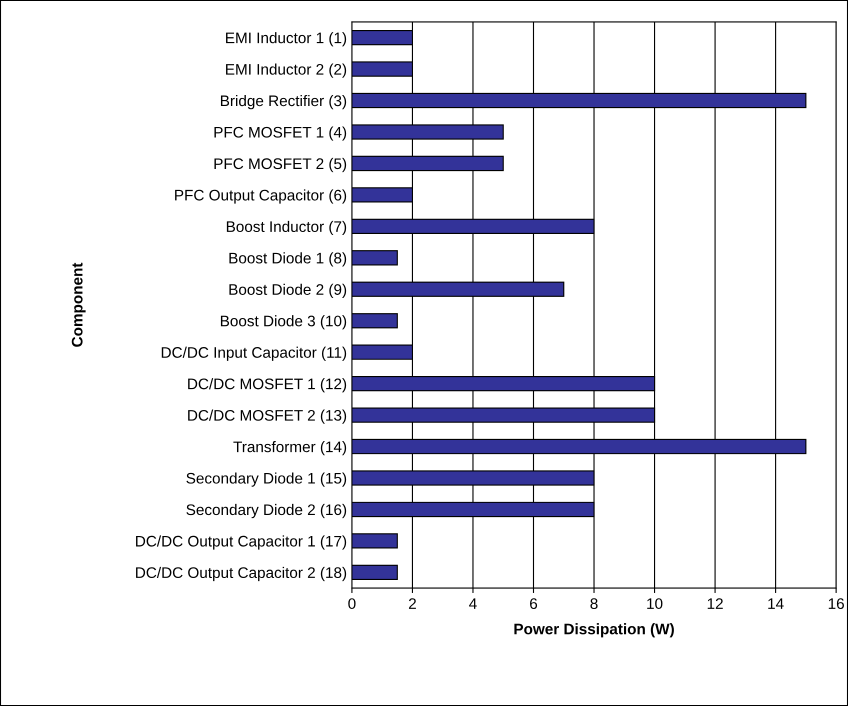  I want to click on y-tick-label: DC/DC Output Capacitor 1 (17), so click(241, 542).